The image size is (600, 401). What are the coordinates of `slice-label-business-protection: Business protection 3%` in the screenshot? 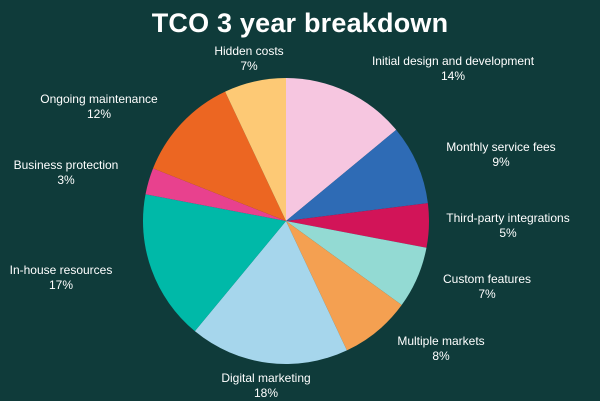 It's located at (66, 173).